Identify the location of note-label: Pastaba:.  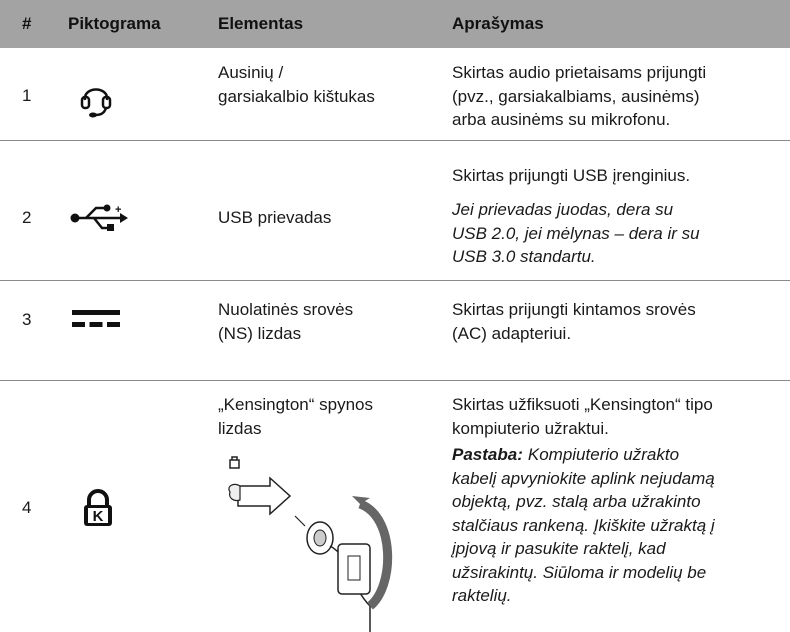
(487, 454).